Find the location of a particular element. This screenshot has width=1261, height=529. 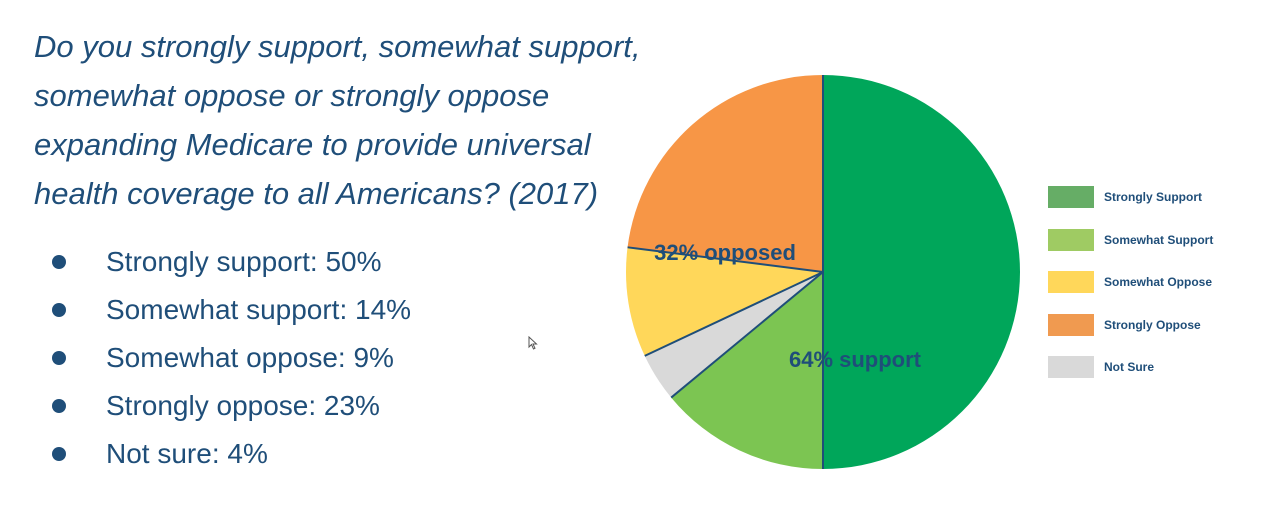

support-annotation: 64% support is located at coordinates (855, 359).